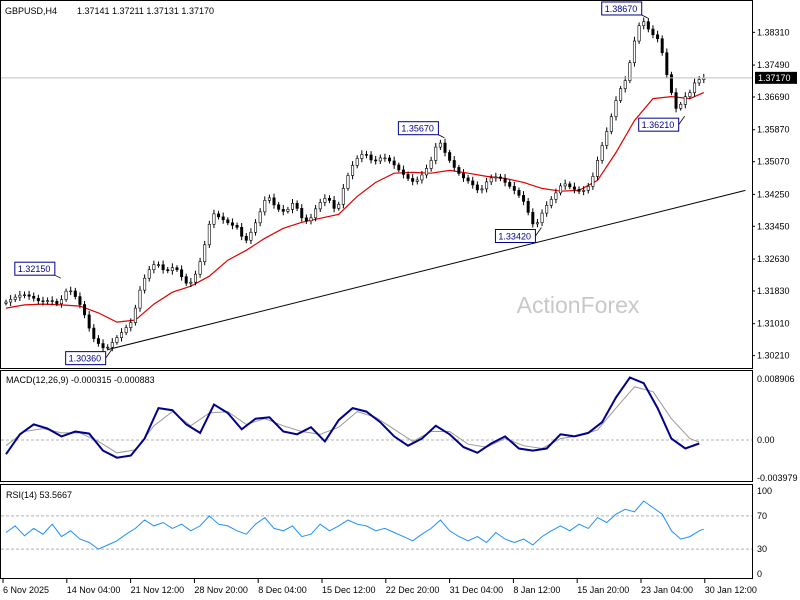 This screenshot has width=800, height=600. Describe the element at coordinates (773, 324) in the screenshot. I see `price-tick-label: 1.31010` at that location.